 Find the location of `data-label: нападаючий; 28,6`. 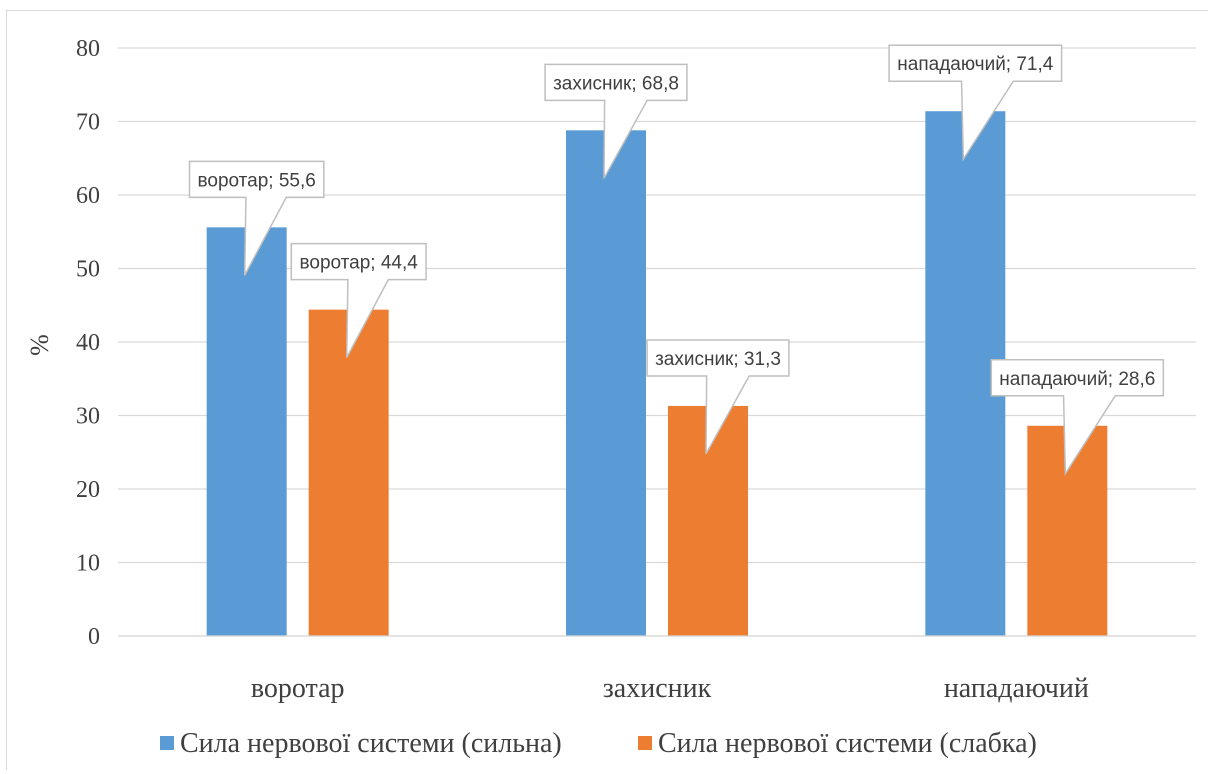

data-label: нападаючий; 28,6 is located at coordinates (1077, 379).